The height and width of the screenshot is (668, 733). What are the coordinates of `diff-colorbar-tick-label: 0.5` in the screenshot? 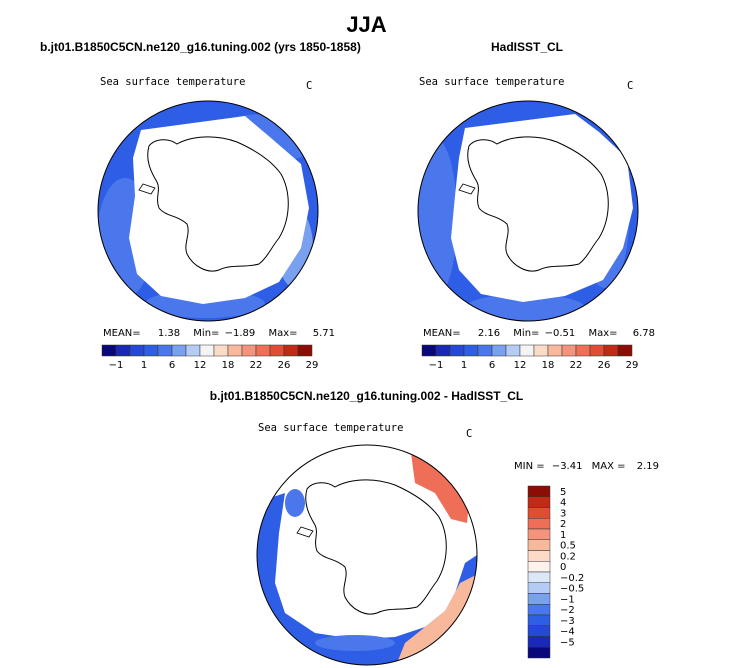 It's located at (568, 546).